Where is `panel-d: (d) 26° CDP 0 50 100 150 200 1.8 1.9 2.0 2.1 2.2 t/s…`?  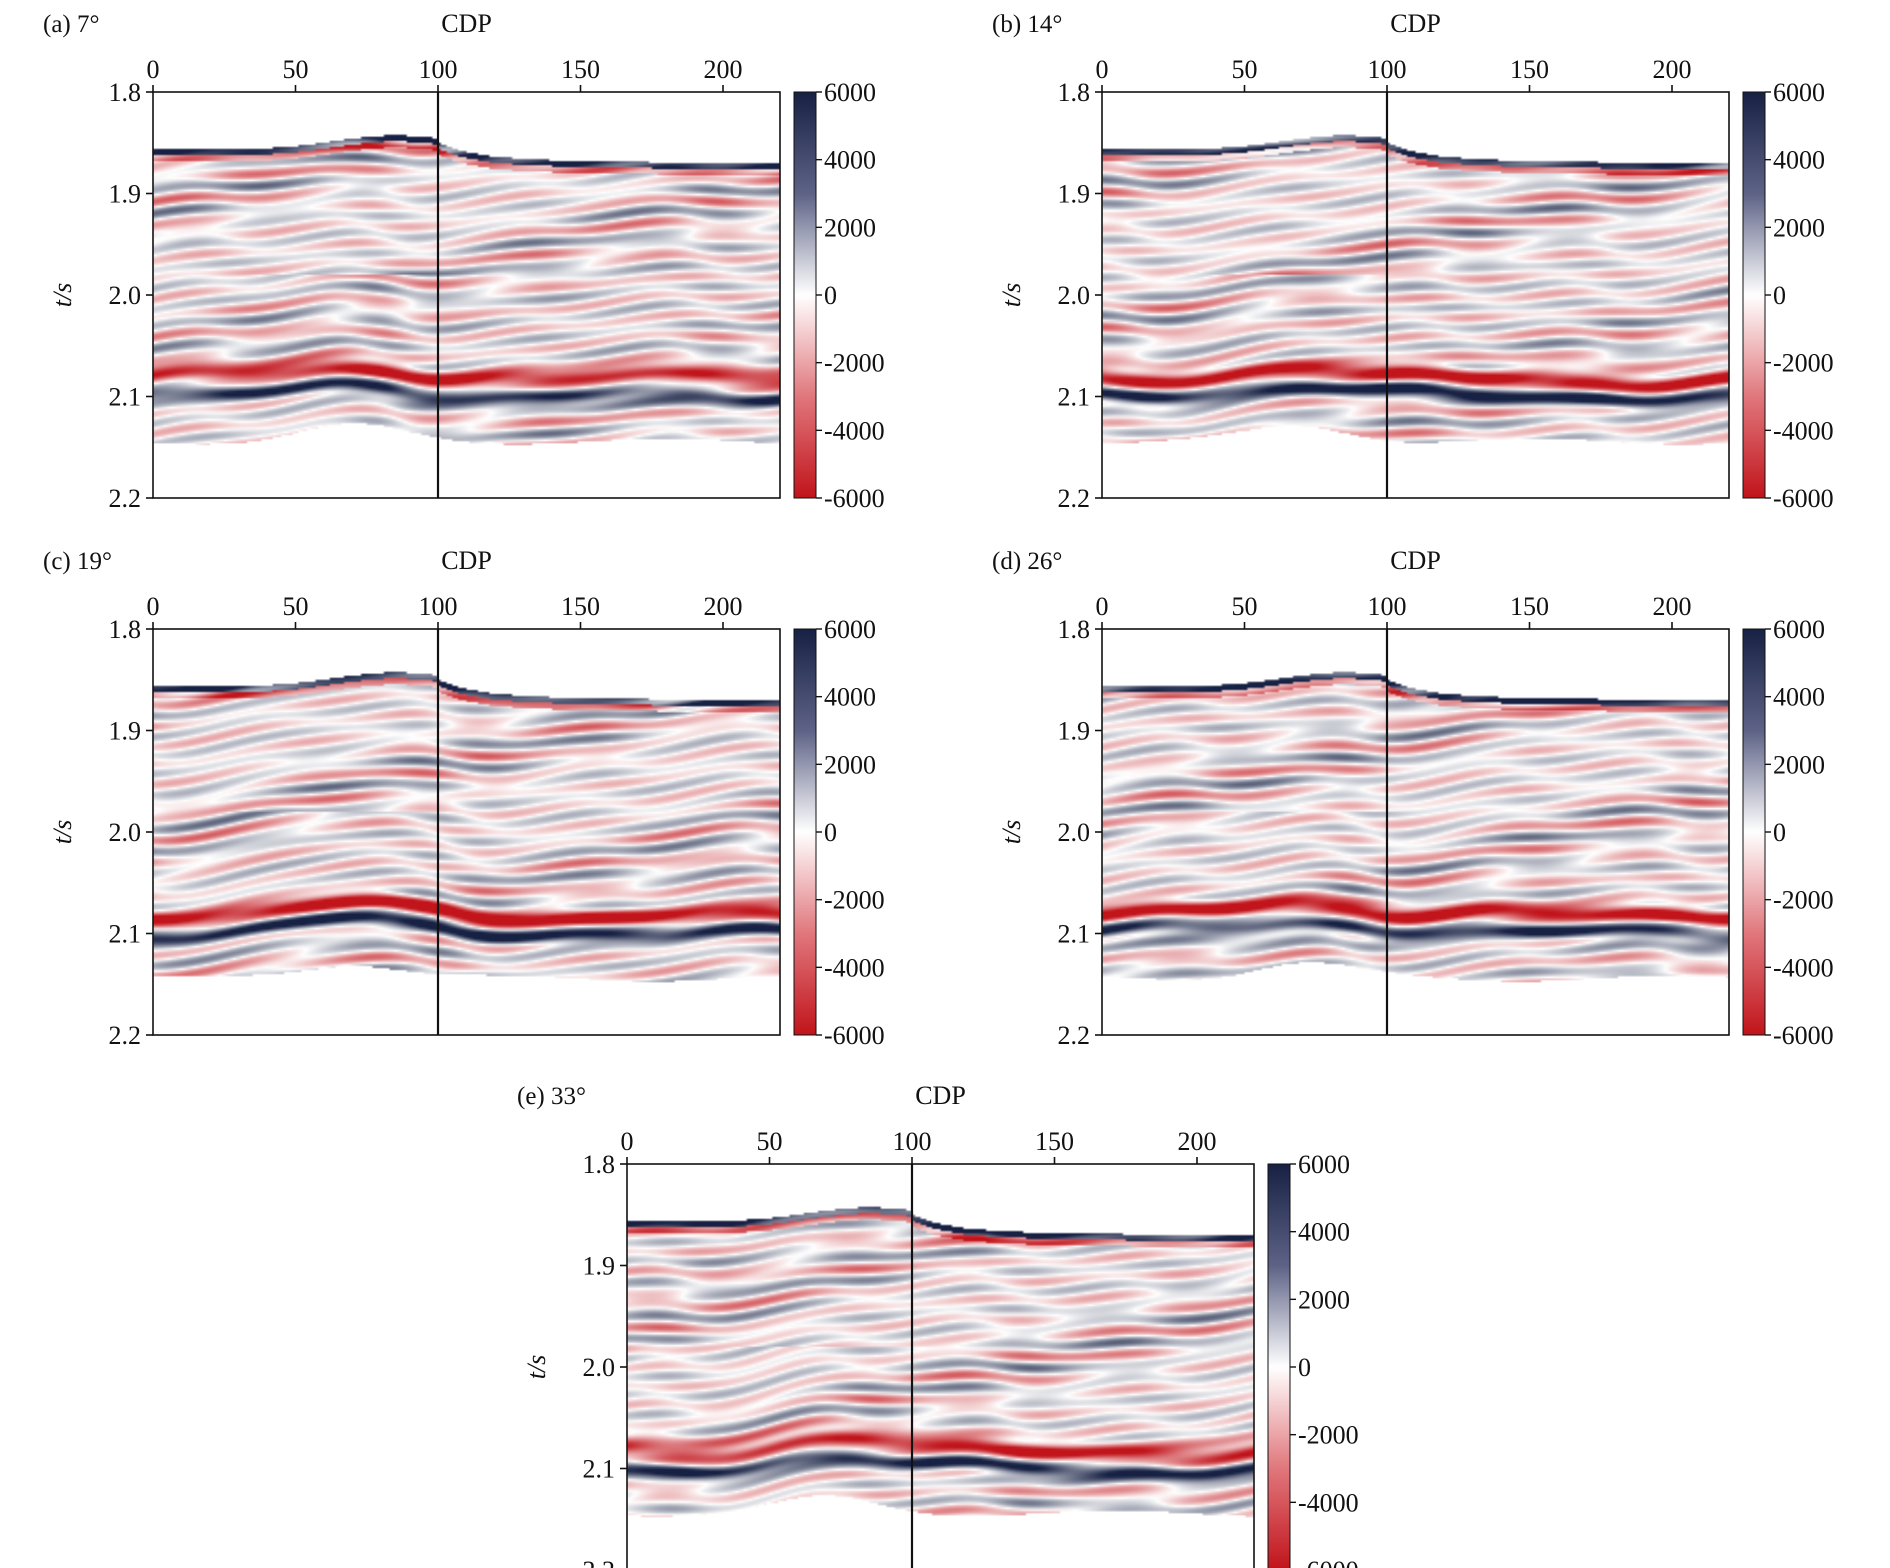 panel-d: (d) 26° CDP 0 50 100 150 200 1.8 1.9 2.0 2.1 2.2 t/s… is located at coordinates (1413, 798).